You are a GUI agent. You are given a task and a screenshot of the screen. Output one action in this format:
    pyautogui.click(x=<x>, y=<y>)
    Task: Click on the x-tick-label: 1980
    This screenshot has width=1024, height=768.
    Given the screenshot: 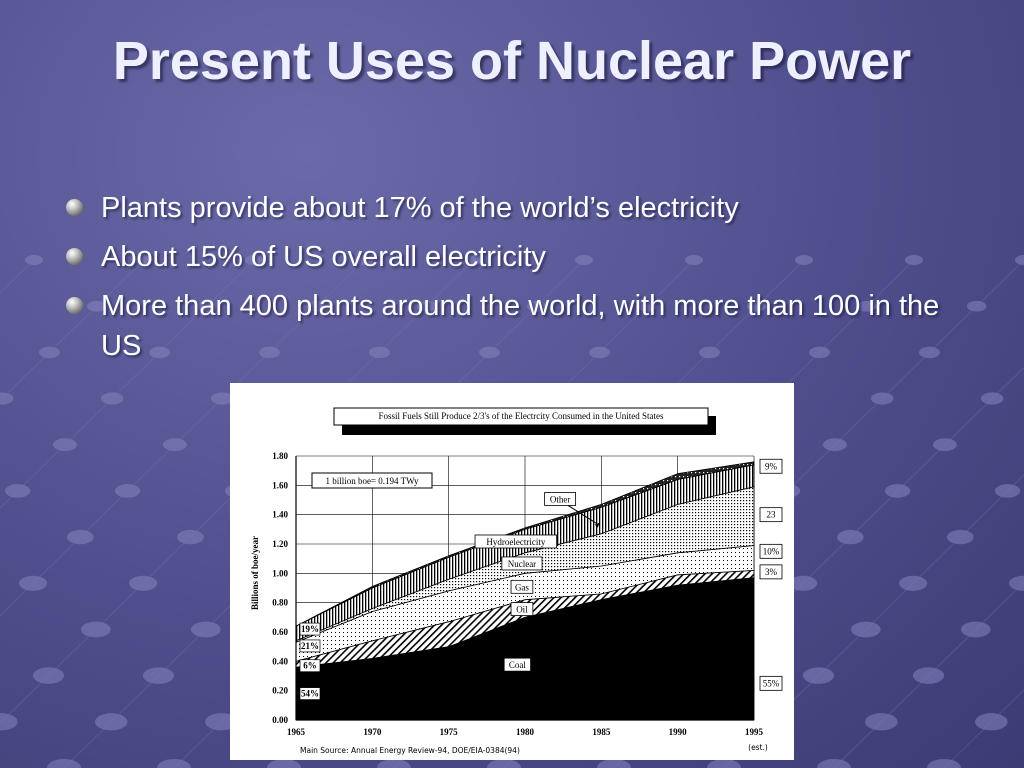 What is the action you would take?
    pyautogui.click(x=525, y=732)
    